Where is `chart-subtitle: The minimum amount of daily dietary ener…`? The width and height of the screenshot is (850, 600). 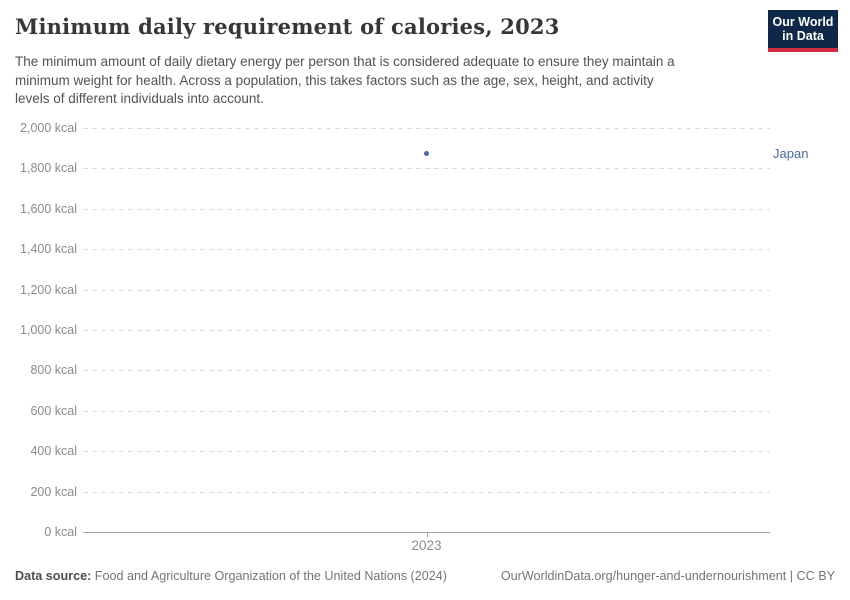
chart-subtitle: The minimum amount of daily dietary ener… is located at coordinates (395, 81).